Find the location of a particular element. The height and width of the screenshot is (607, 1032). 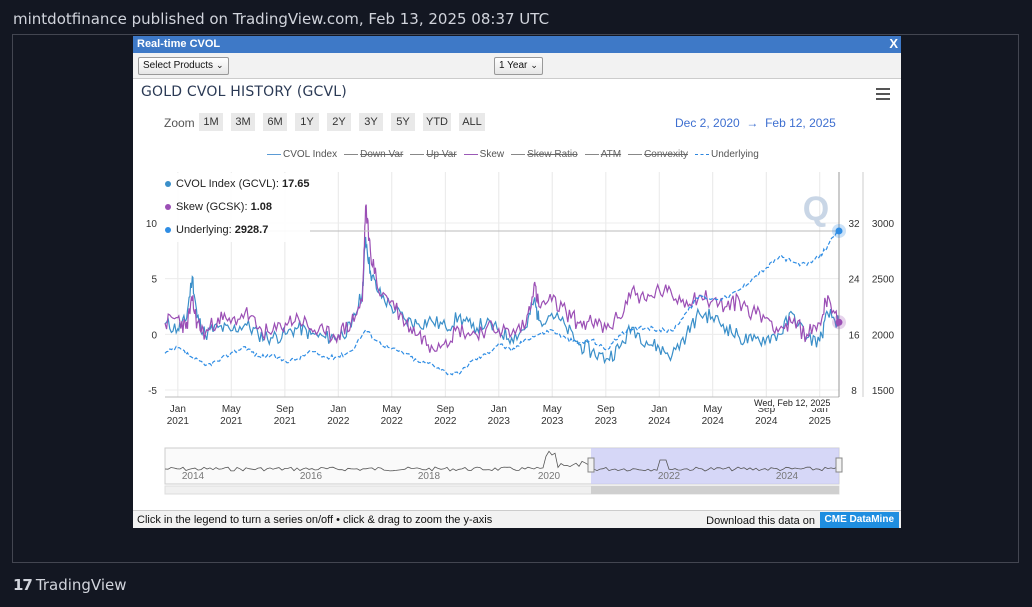

tooltip-underlying-label: Underlying: is located at coordinates (204, 230).